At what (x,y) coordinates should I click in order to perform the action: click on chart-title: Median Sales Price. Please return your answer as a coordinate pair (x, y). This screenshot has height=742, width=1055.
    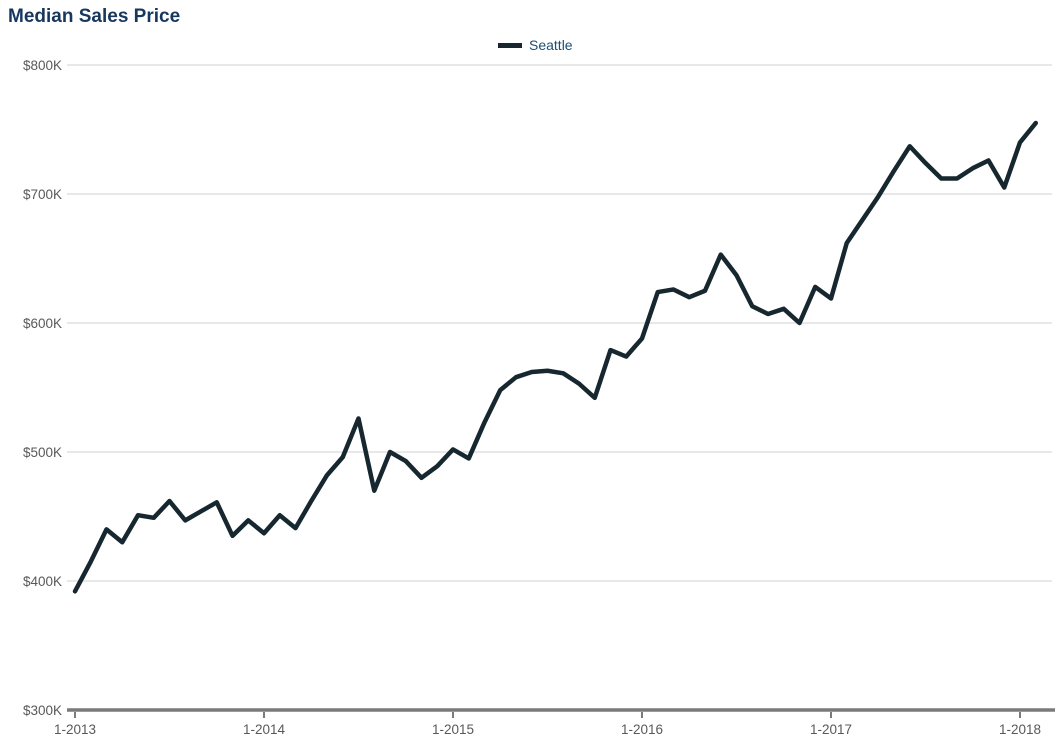
    Looking at the image, I should click on (94, 16).